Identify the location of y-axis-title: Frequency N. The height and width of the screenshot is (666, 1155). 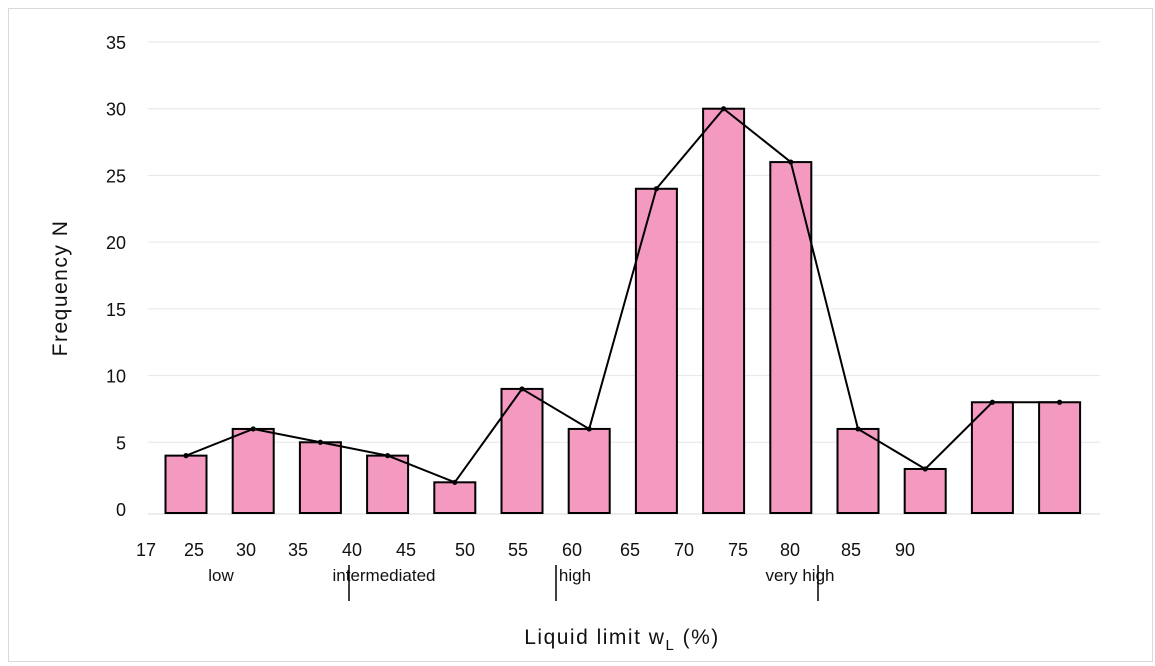
(60, 288).